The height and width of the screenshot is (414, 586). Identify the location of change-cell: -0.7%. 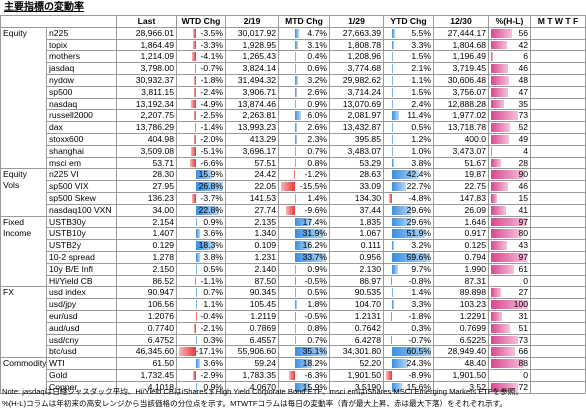
(408, 340).